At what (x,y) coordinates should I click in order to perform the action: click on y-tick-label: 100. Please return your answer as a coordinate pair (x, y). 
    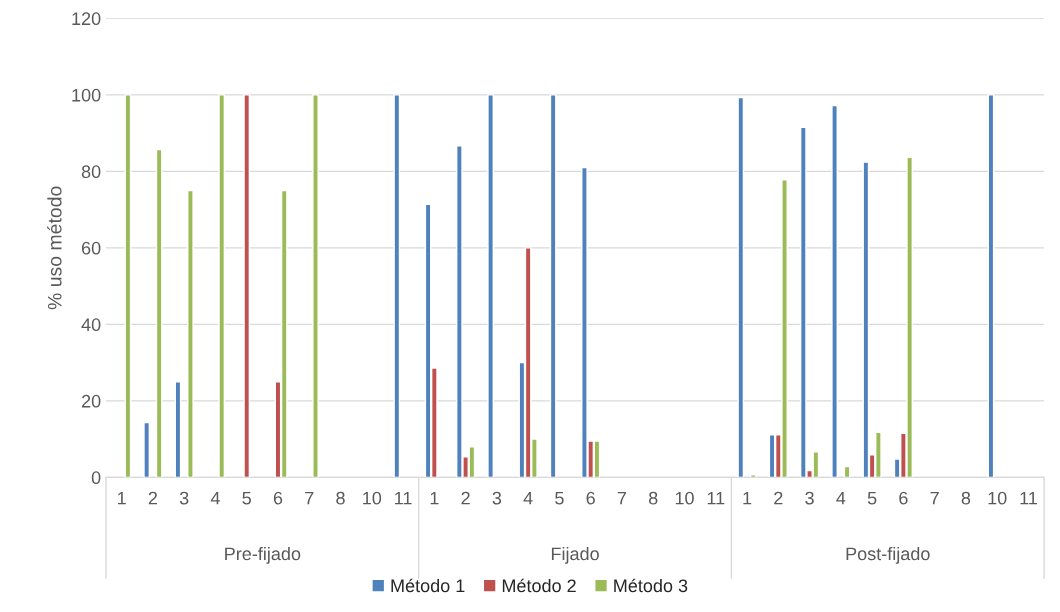
    Looking at the image, I should click on (86, 95).